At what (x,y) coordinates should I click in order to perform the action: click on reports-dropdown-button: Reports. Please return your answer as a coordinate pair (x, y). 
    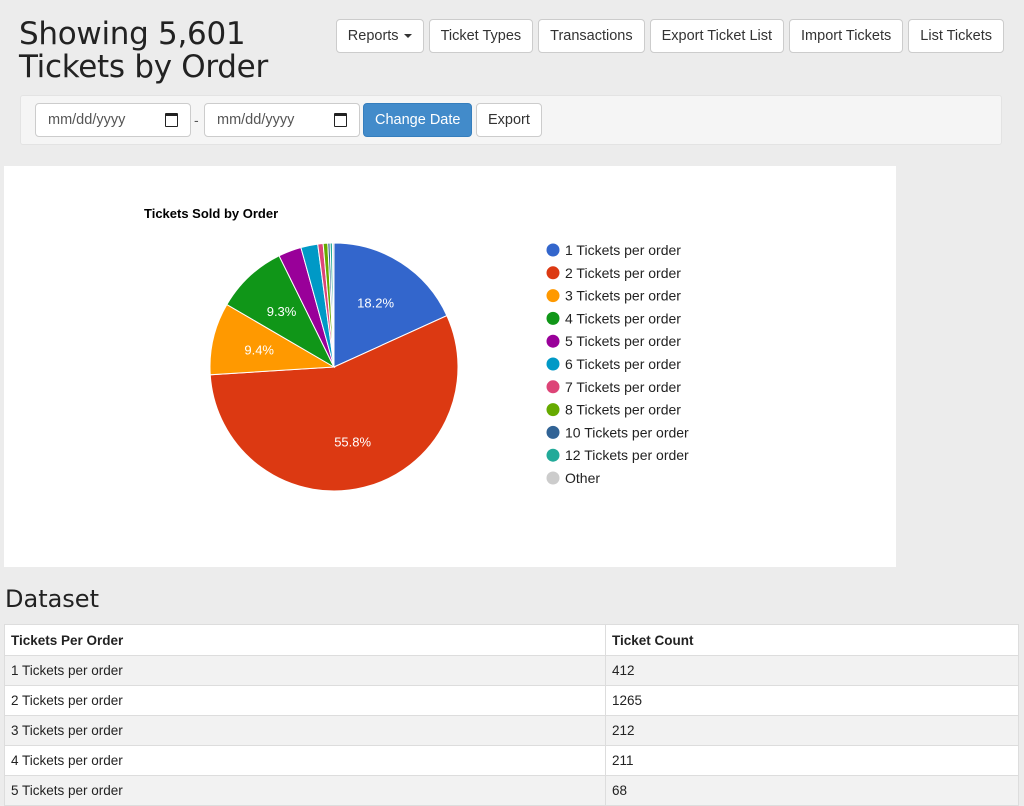
    Looking at the image, I should click on (379, 36).